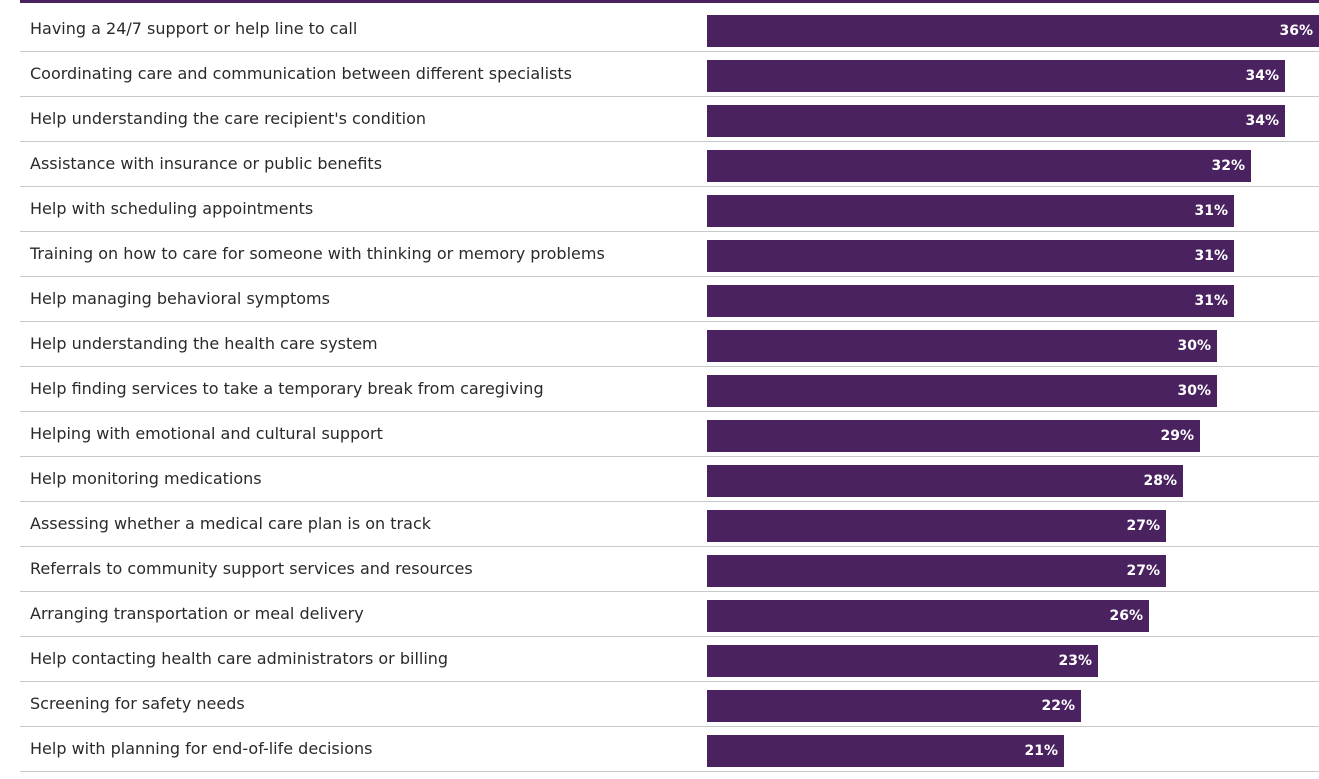  Describe the element at coordinates (902, 661) in the screenshot. I see `bar: 23%` at that location.